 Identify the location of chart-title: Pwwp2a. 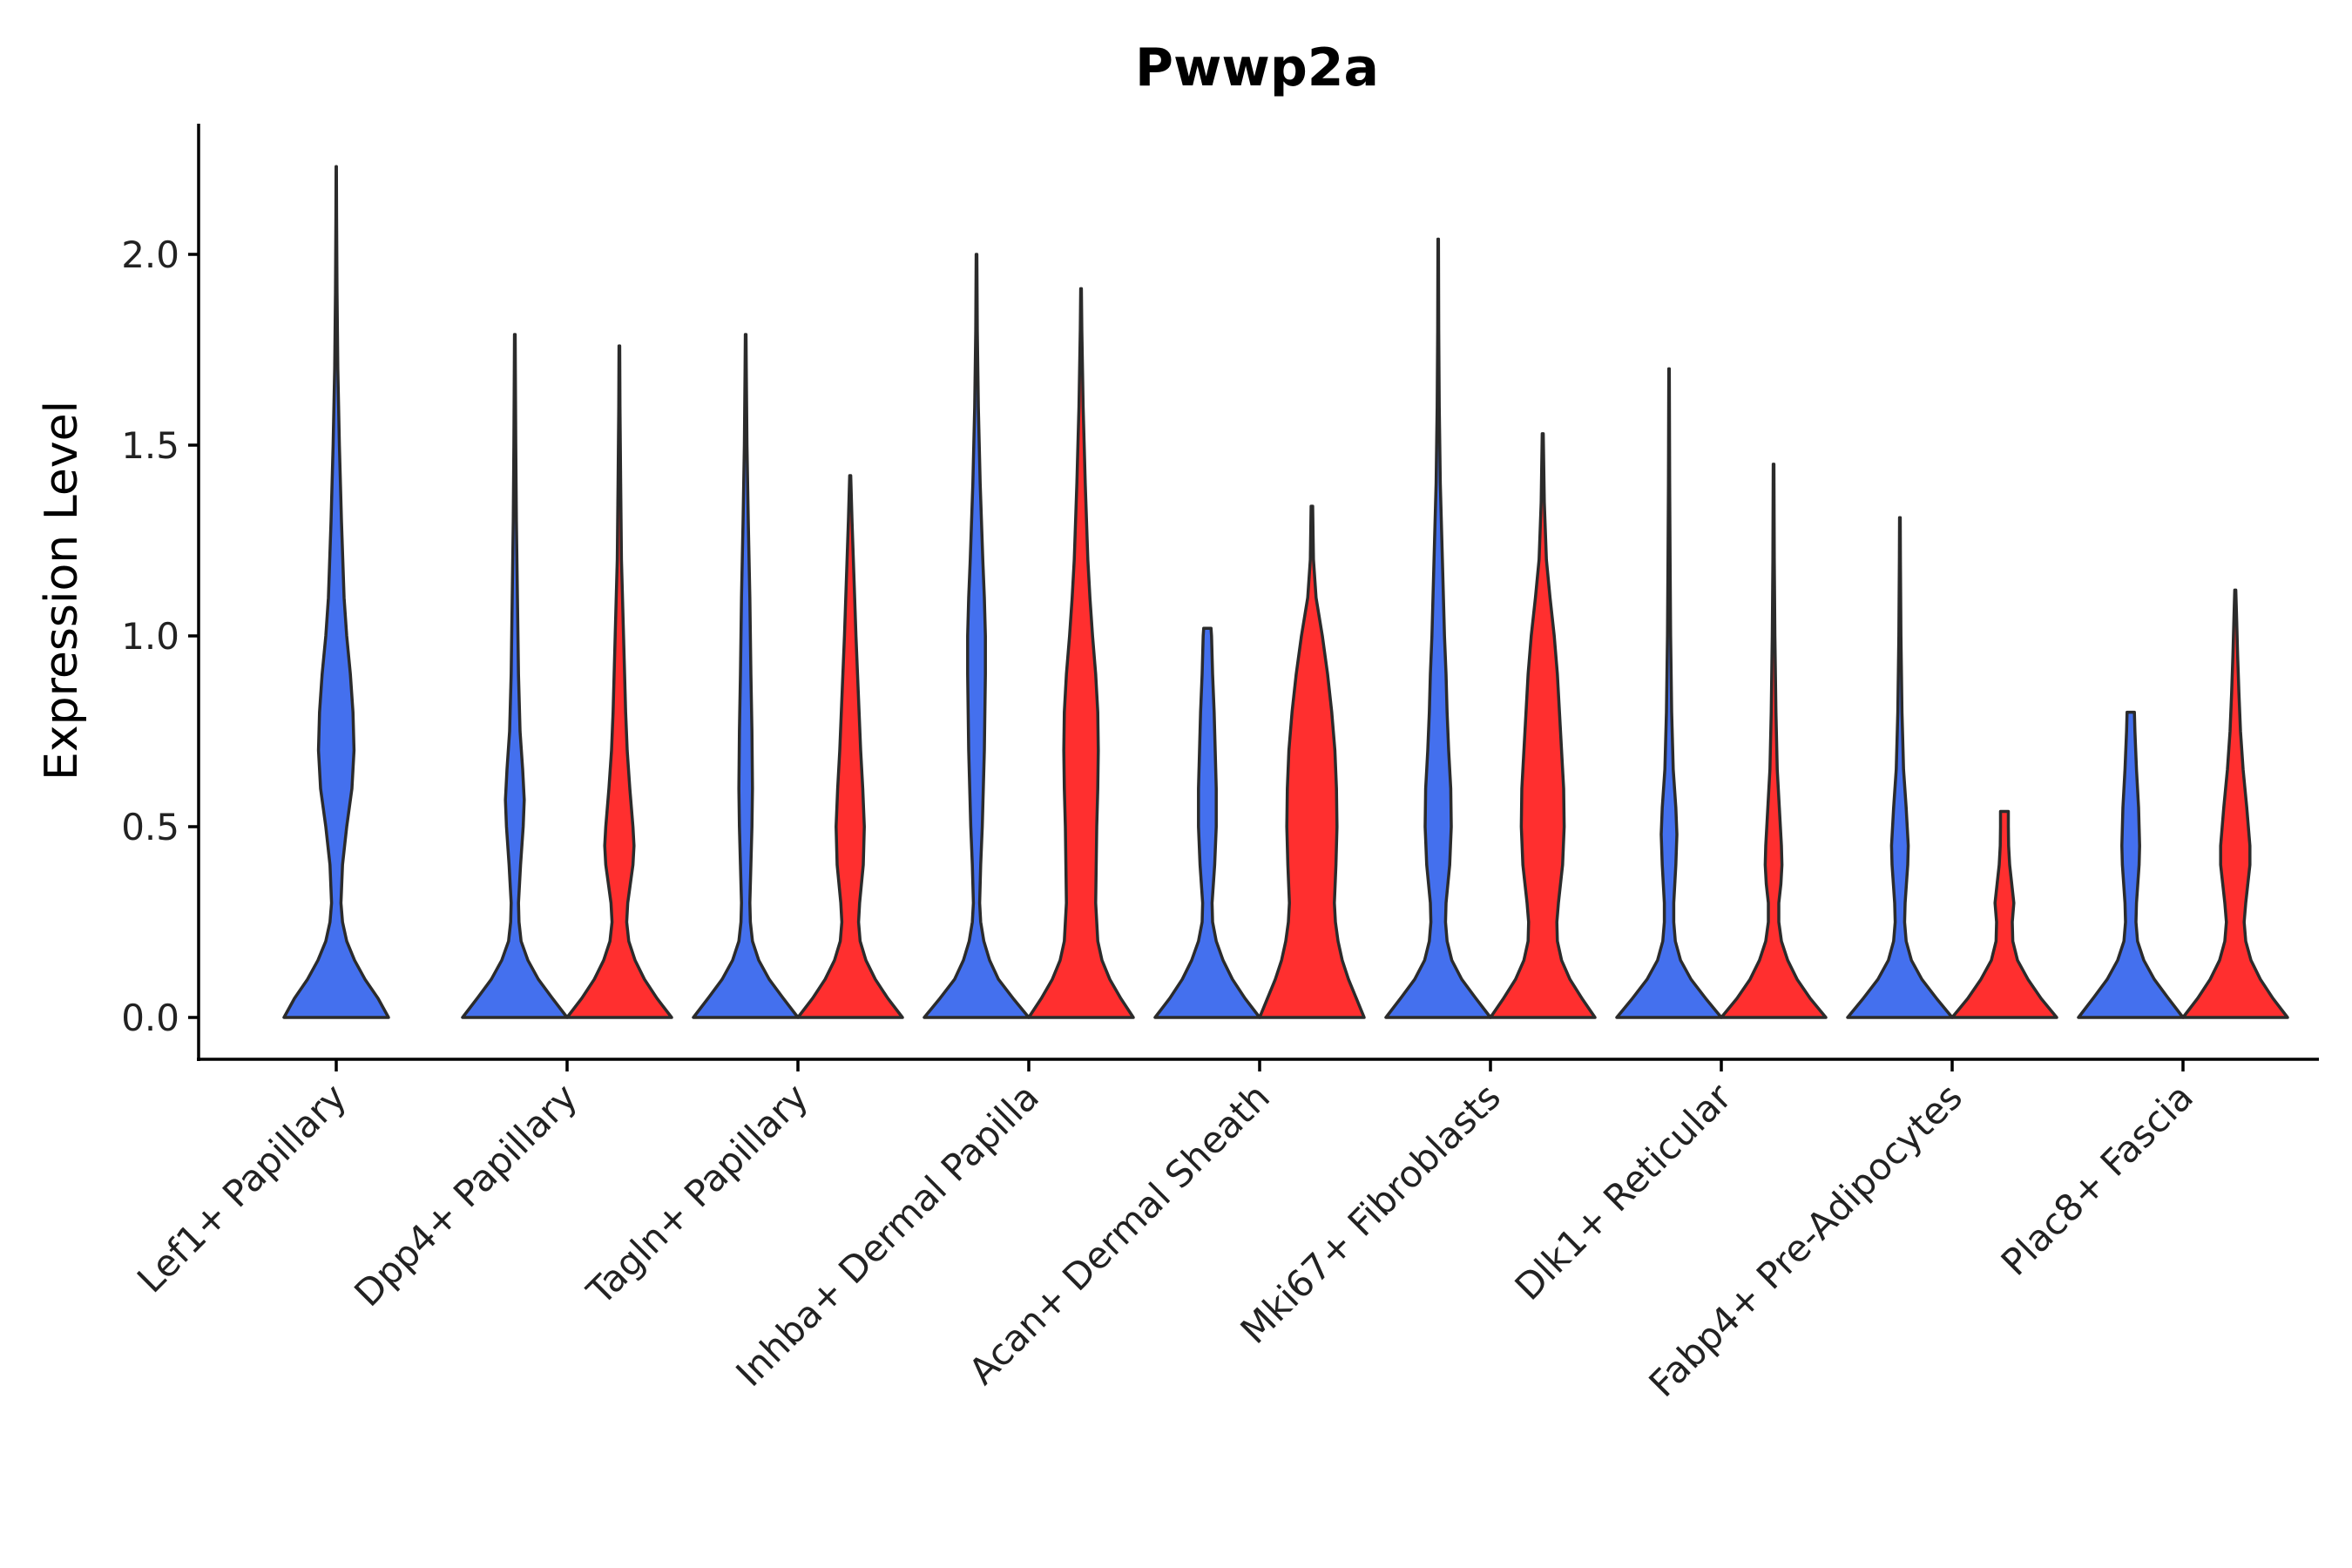
(1257, 67).